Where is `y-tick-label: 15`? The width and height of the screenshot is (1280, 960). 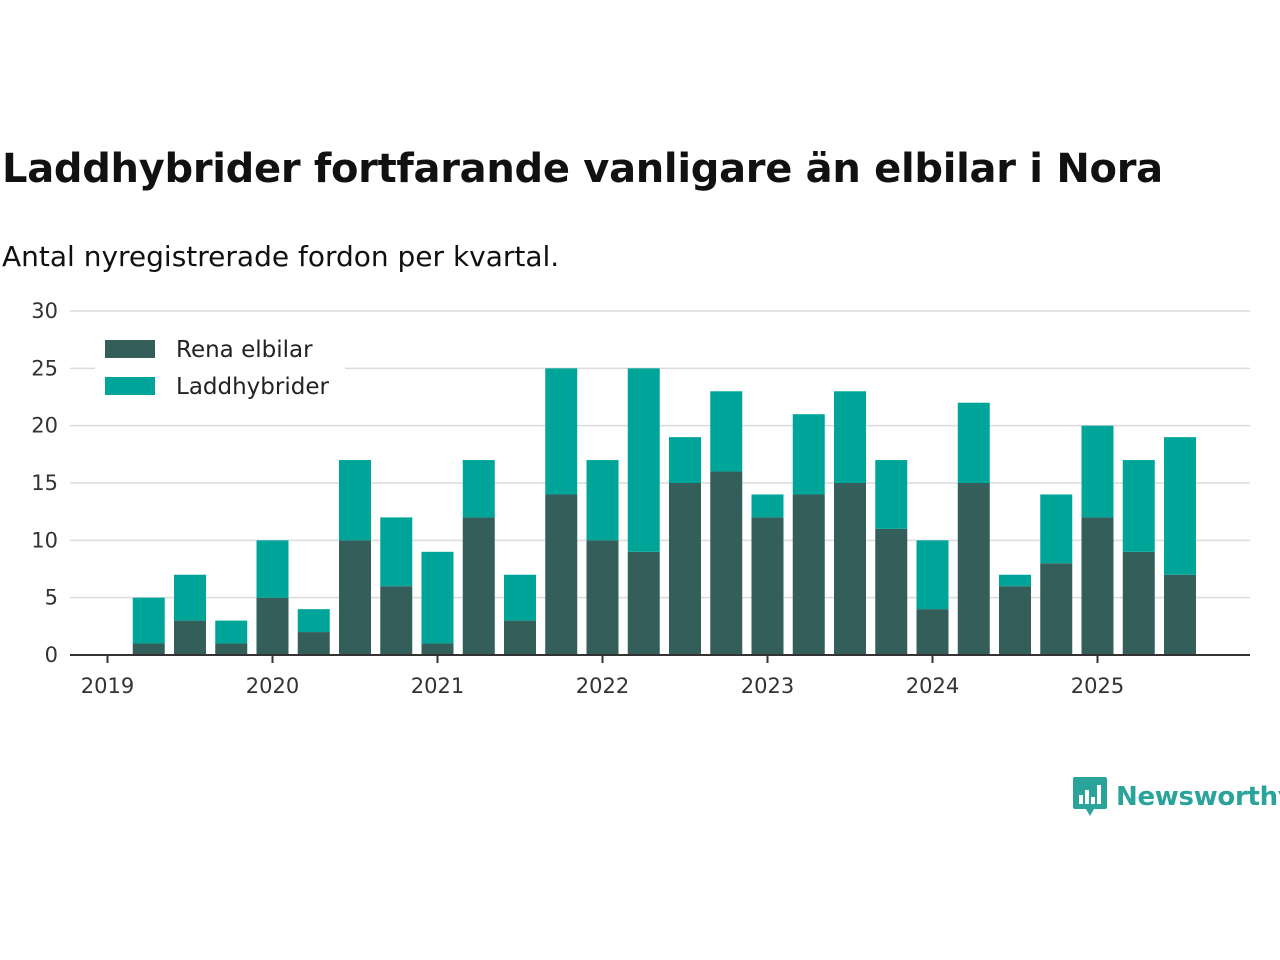
y-tick-label: 15 is located at coordinates (44, 483).